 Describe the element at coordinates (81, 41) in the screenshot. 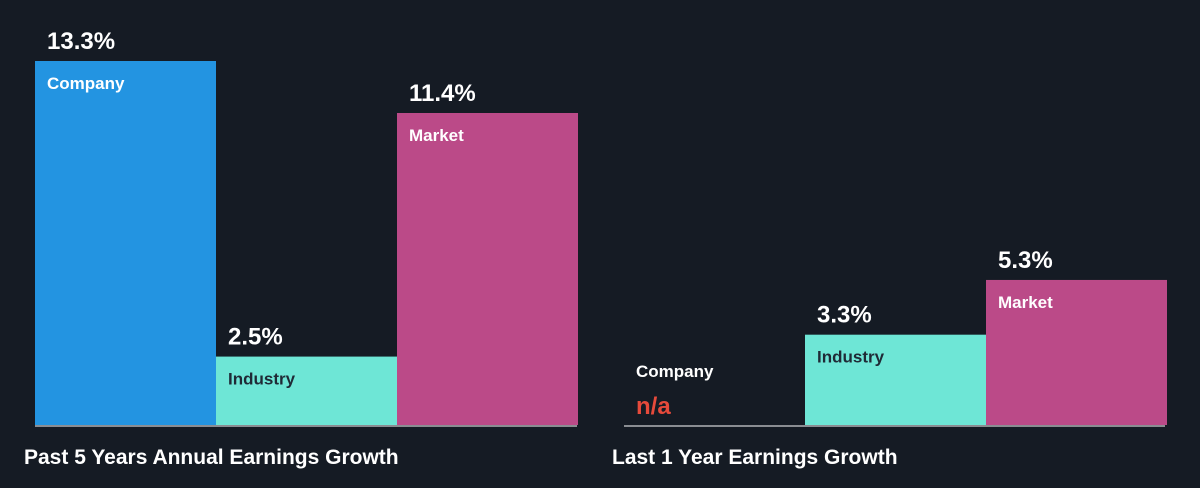

I see `value-label-company: 13.3%` at that location.